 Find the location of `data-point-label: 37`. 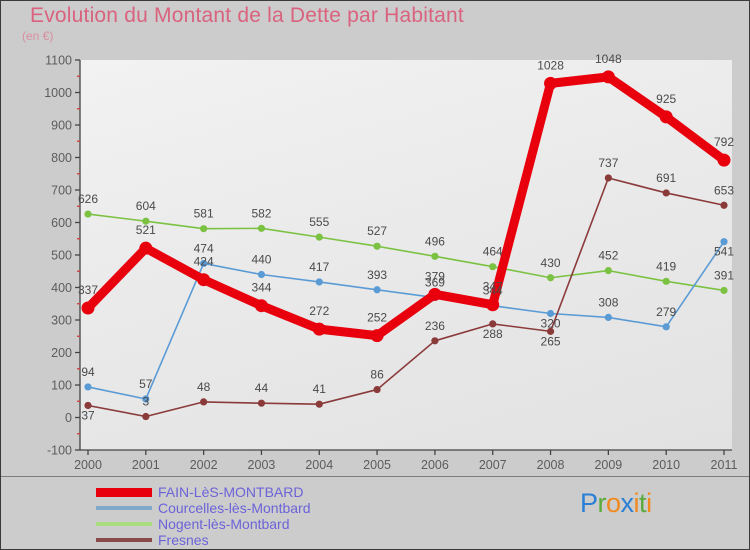

data-point-label: 37 is located at coordinates (88, 415).